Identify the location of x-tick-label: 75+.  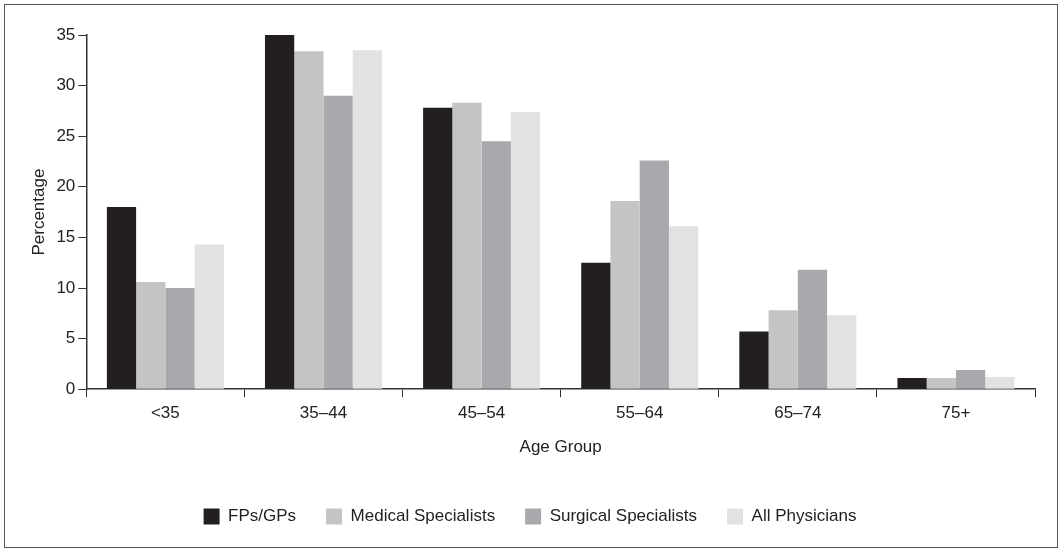
(956, 413).